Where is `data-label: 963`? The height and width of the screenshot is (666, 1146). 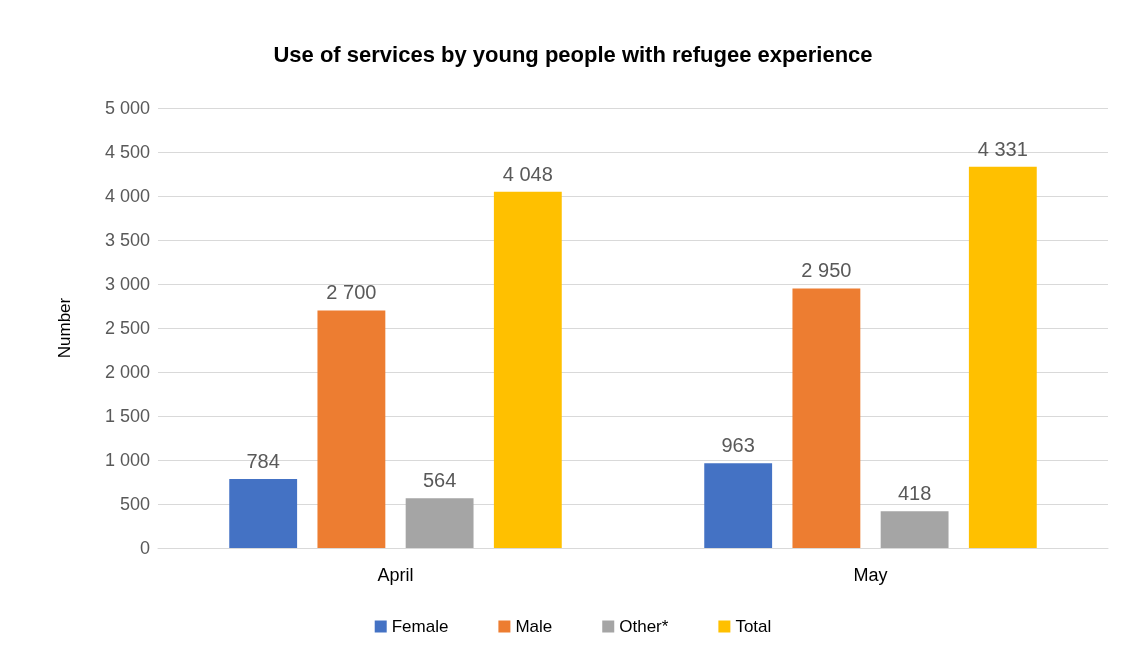 data-label: 963 is located at coordinates (738, 445).